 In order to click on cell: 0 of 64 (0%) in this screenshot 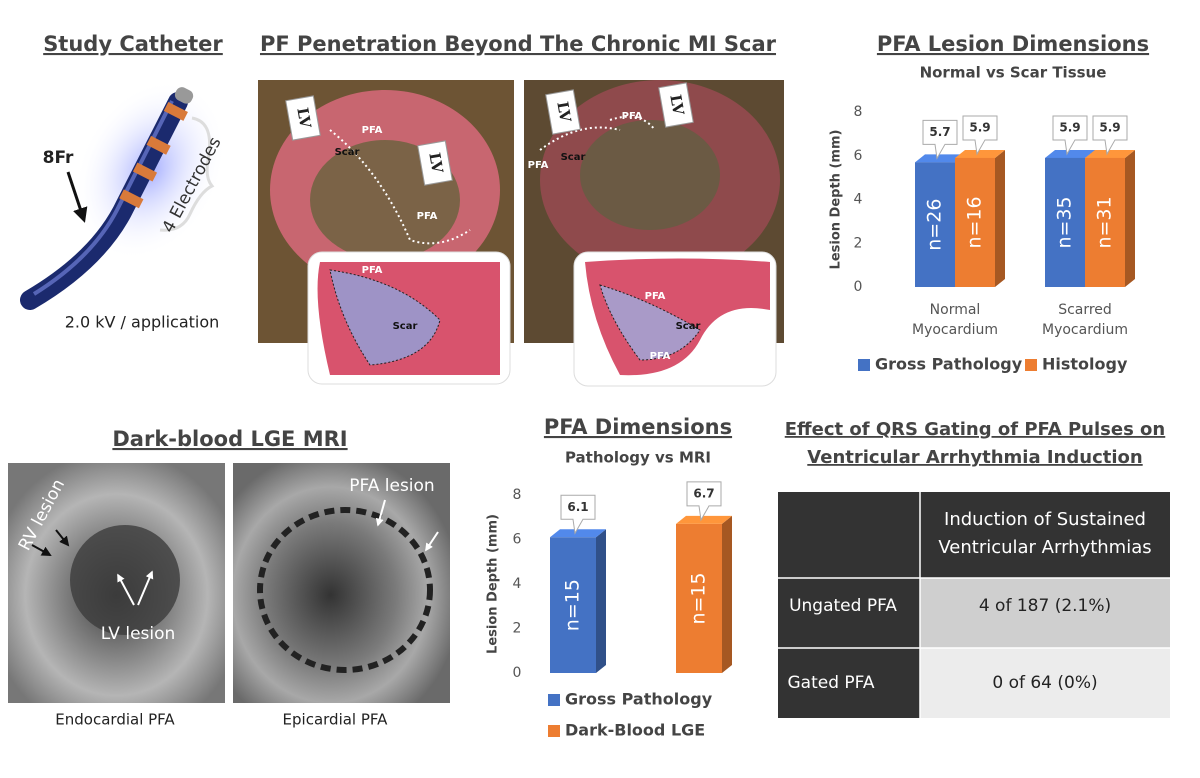, I will do `click(1044, 683)`.